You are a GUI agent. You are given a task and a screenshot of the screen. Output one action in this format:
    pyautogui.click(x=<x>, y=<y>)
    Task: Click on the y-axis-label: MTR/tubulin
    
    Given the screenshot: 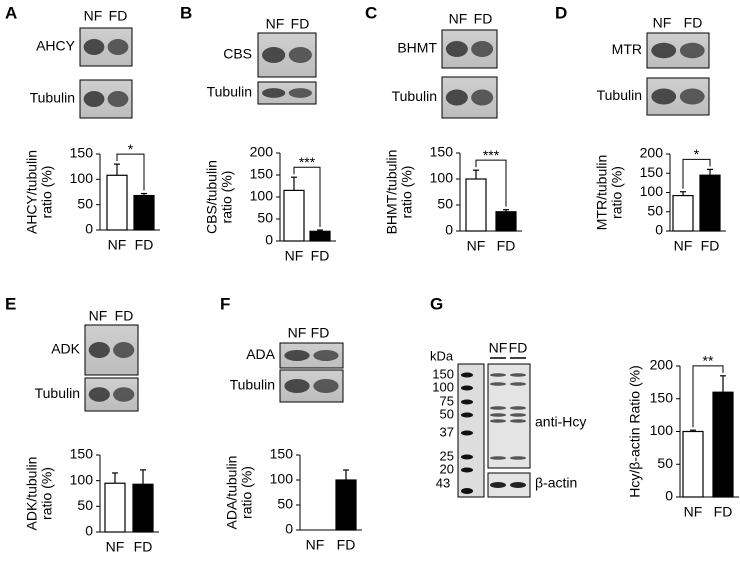 What is the action you would take?
    pyautogui.click(x=602, y=192)
    